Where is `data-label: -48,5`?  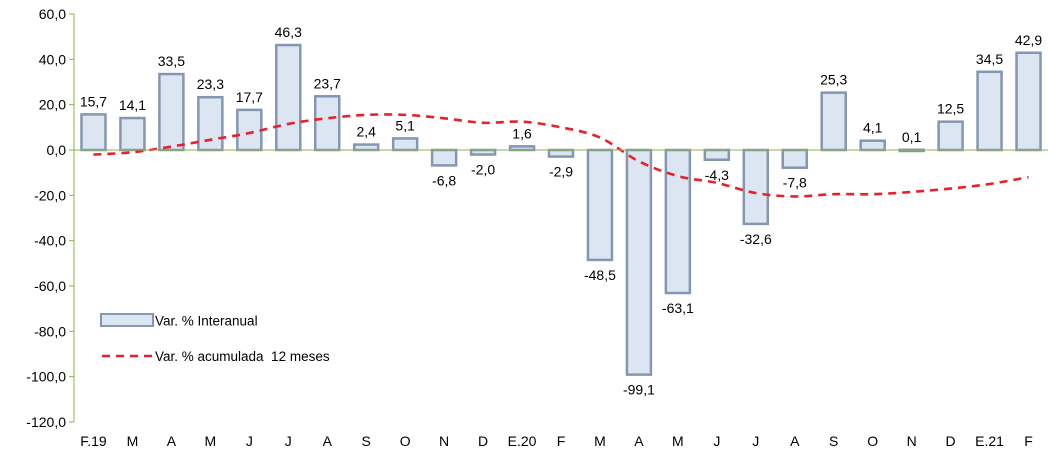 data-label: -48,5 is located at coordinates (600, 275).